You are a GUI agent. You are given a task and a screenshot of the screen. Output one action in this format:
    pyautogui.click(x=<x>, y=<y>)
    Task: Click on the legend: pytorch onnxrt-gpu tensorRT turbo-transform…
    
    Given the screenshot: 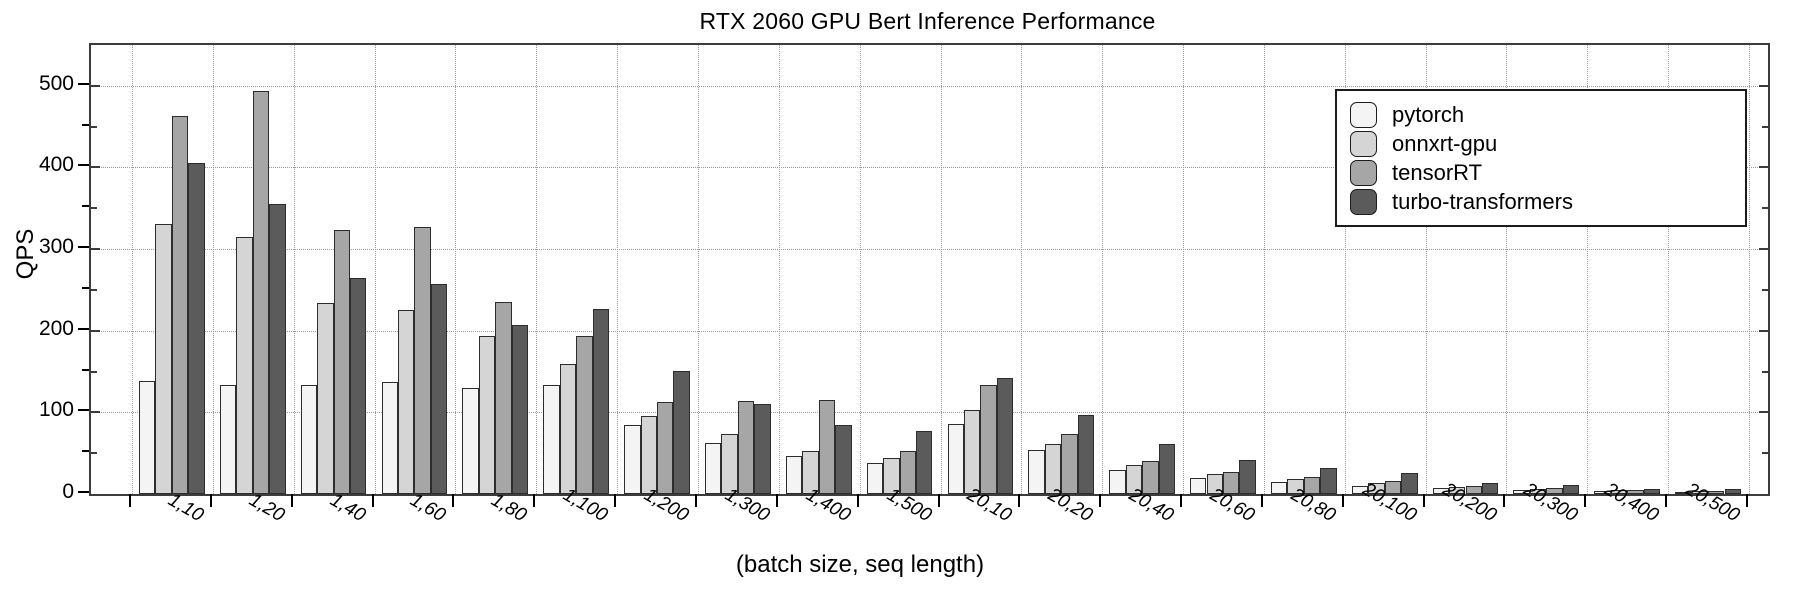 What is the action you would take?
    pyautogui.click(x=1541, y=158)
    